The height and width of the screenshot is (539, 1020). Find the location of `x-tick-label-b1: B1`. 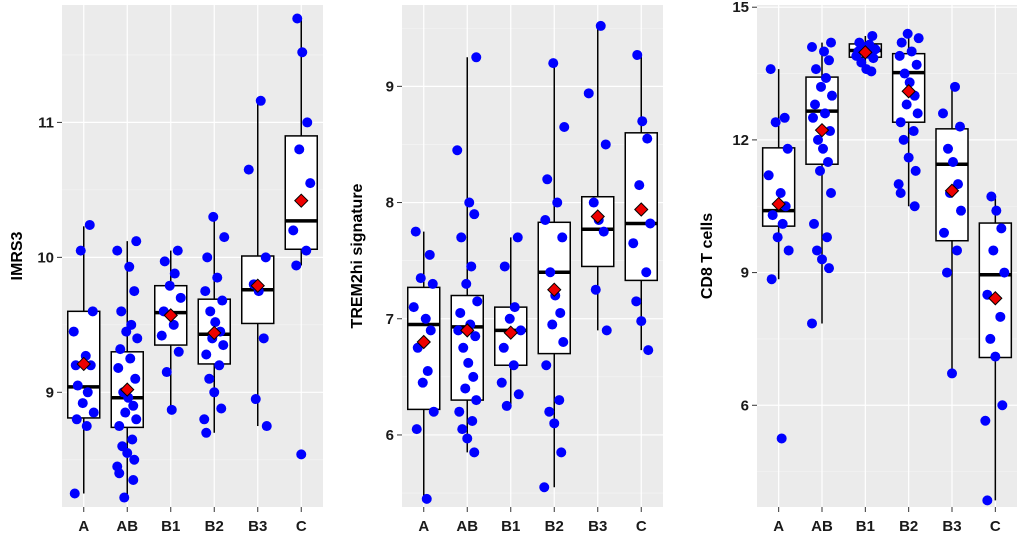

x-tick-label-b1: B1 is located at coordinates (170, 526).